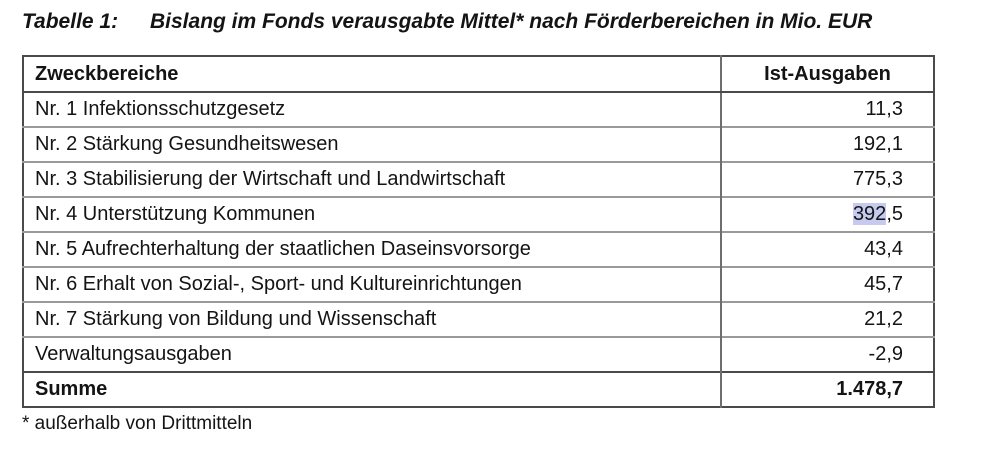 This screenshot has width=1000, height=460. Describe the element at coordinates (827, 389) in the screenshot. I see `summary-value: 1.478,7` at that location.